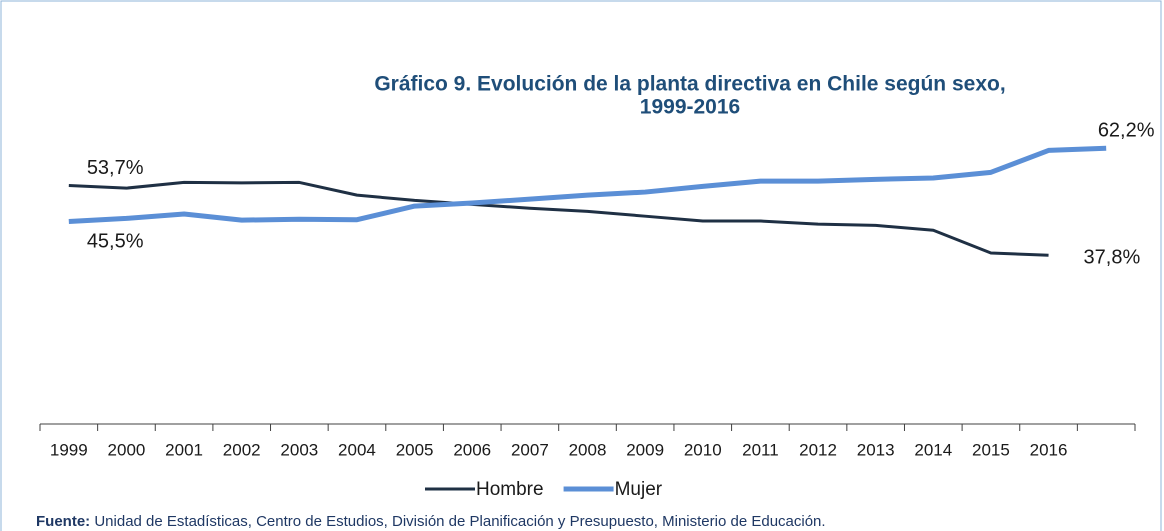 Image resolution: width=1164 pixels, height=531 pixels. I want to click on data-label: 62,2%, so click(1126, 130).